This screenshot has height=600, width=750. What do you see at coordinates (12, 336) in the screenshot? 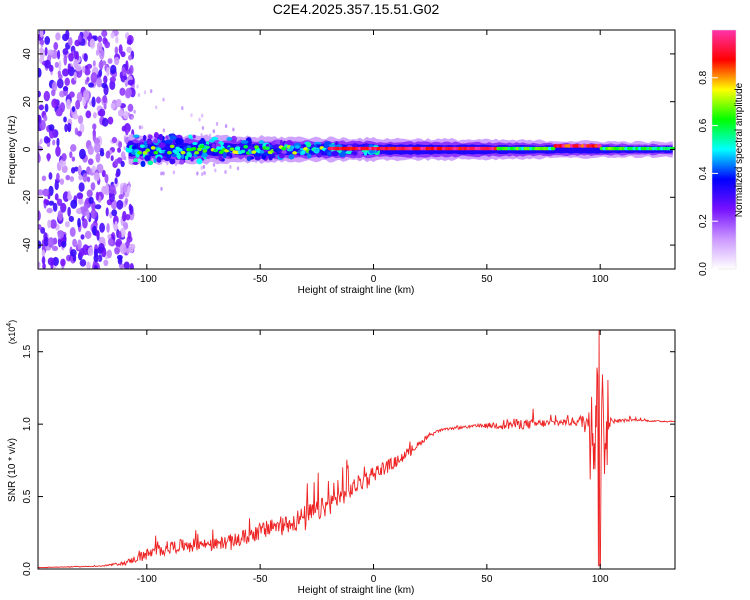
I see `snr-y-multiplier-base: (x10` at bounding box center [12, 336].